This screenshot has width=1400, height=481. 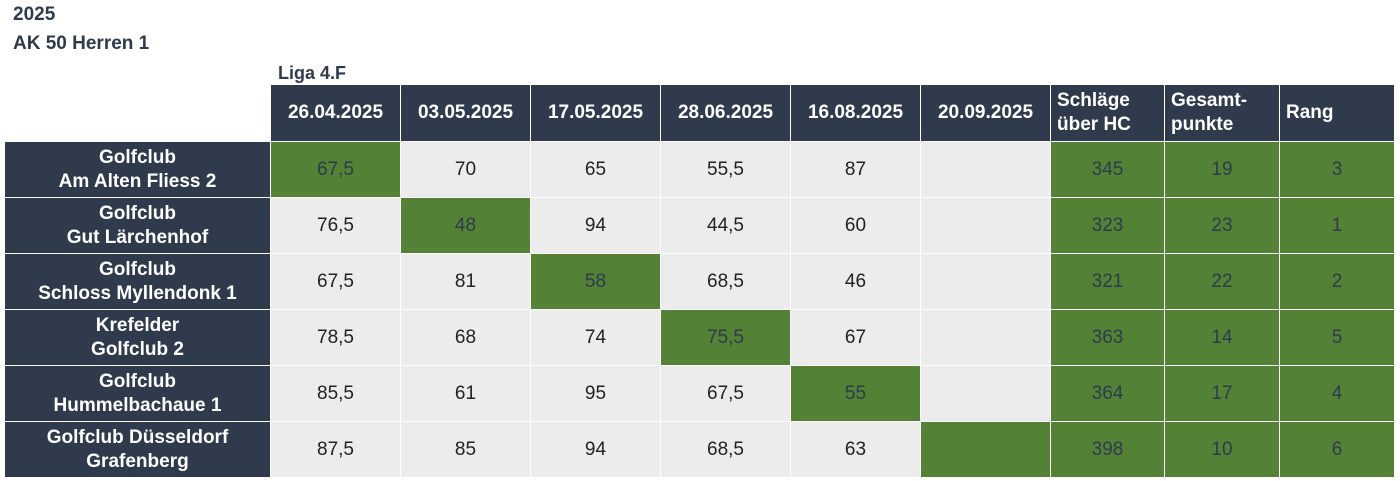 What do you see at coordinates (465, 225) in the screenshot?
I see `score-cell-host: 48` at bounding box center [465, 225].